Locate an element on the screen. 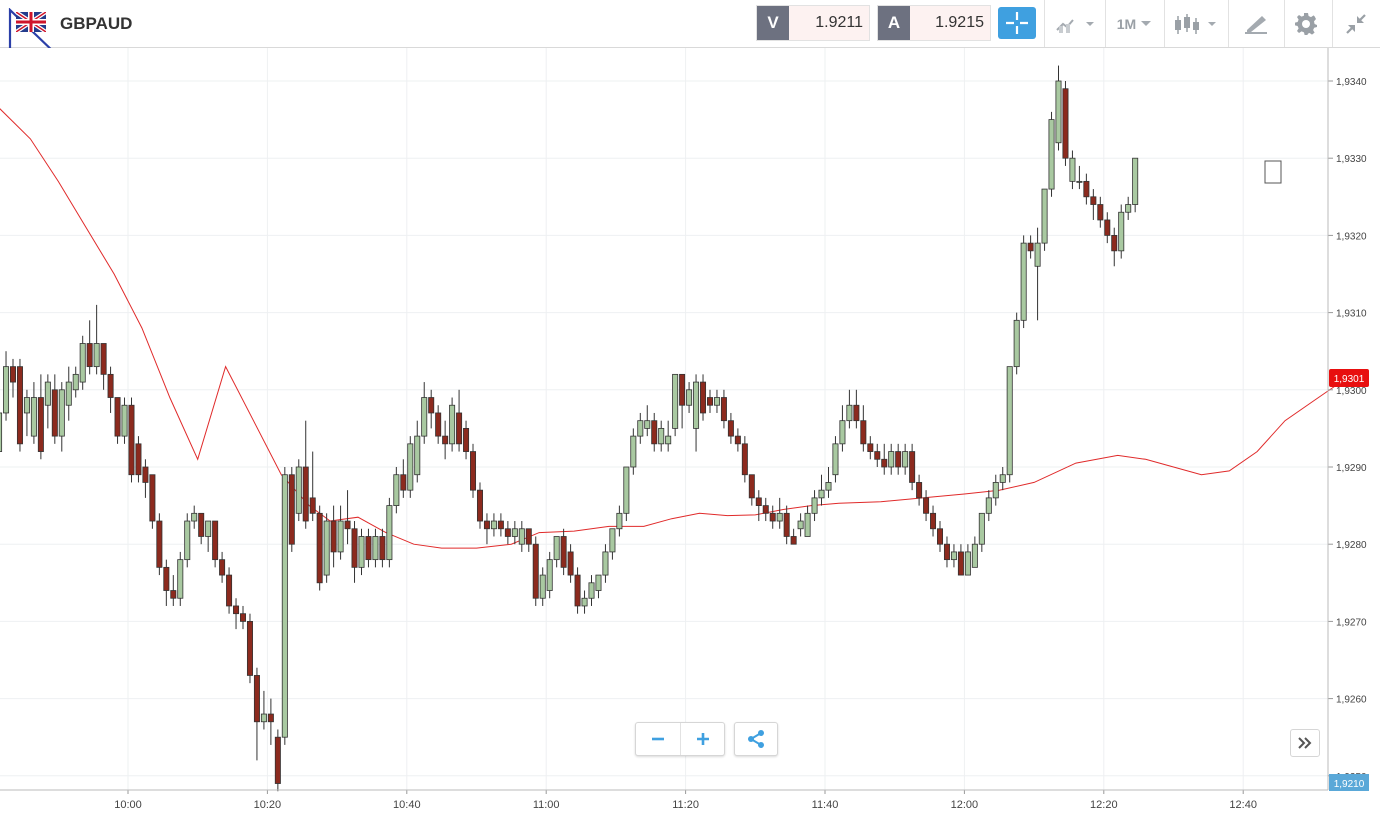 The height and width of the screenshot is (820, 1380). crosshair-button is located at coordinates (1017, 23).